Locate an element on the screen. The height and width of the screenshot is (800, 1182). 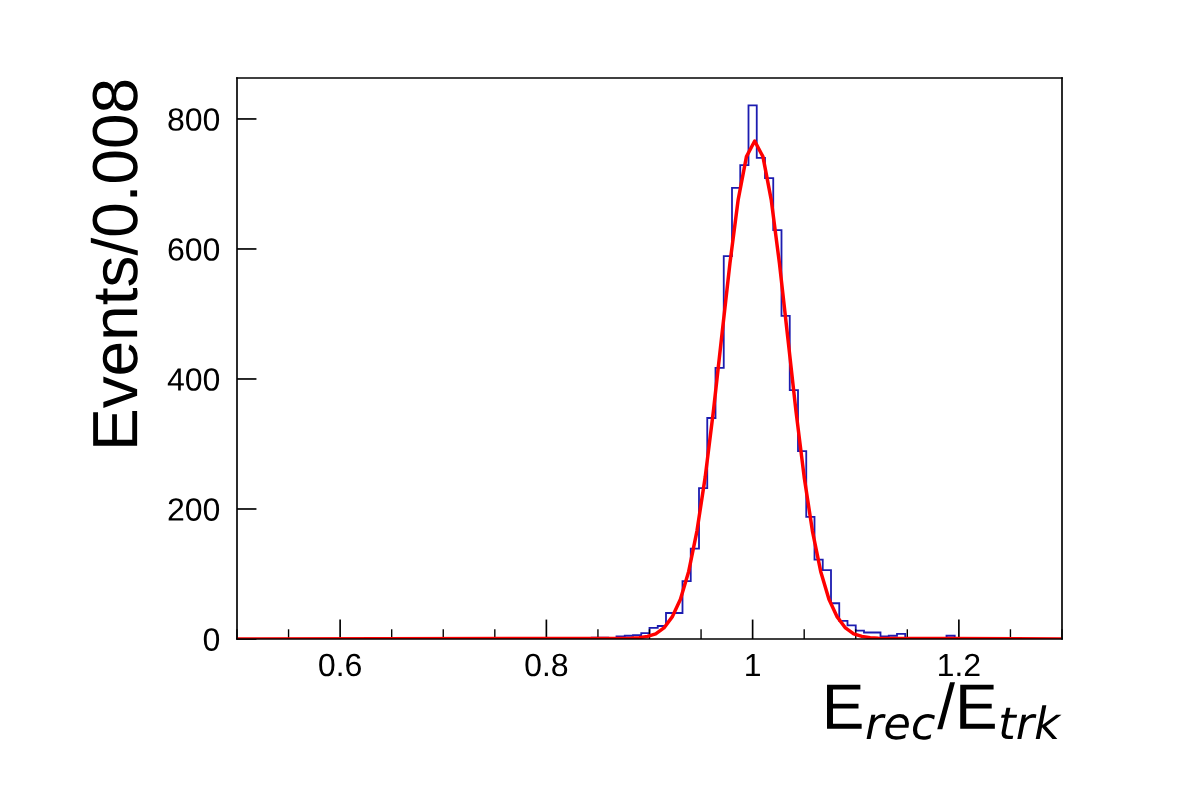
y-tick-label: 400 is located at coordinates (193, 379).